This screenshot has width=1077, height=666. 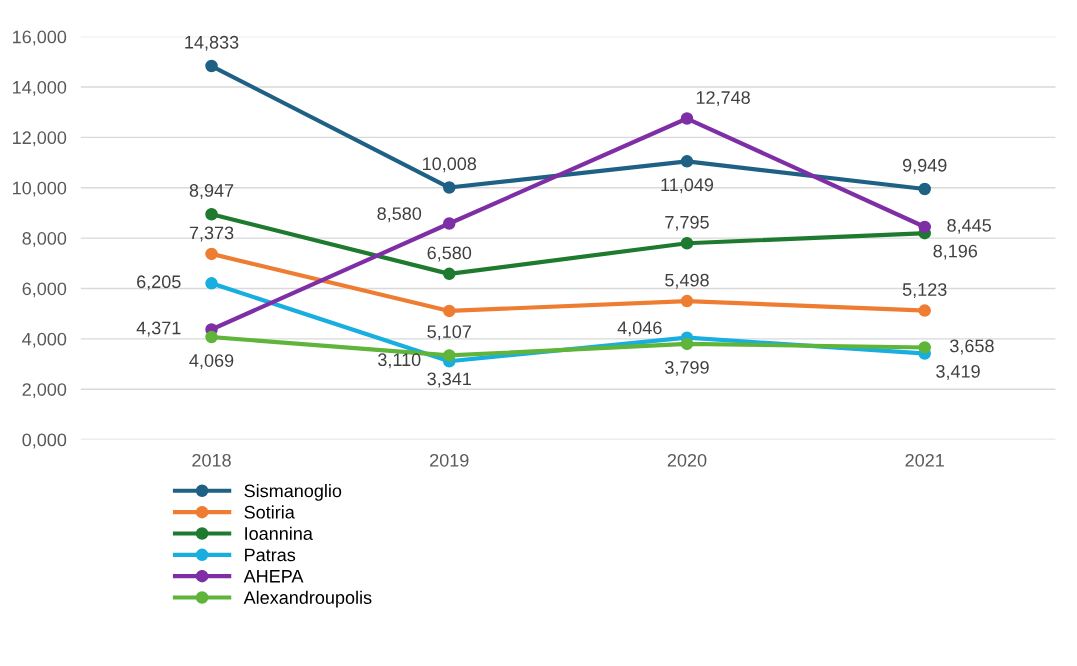 I want to click on data-label: 7,795, so click(x=687, y=223).